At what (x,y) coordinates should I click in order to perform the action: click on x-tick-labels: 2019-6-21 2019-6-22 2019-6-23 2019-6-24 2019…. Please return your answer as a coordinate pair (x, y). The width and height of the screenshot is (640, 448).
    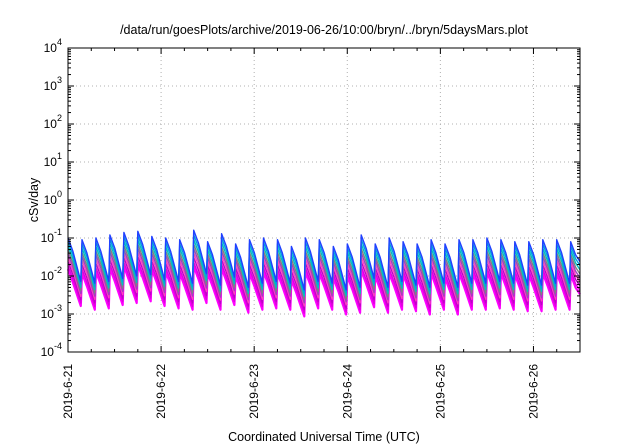
    Looking at the image, I should click on (300, 391).